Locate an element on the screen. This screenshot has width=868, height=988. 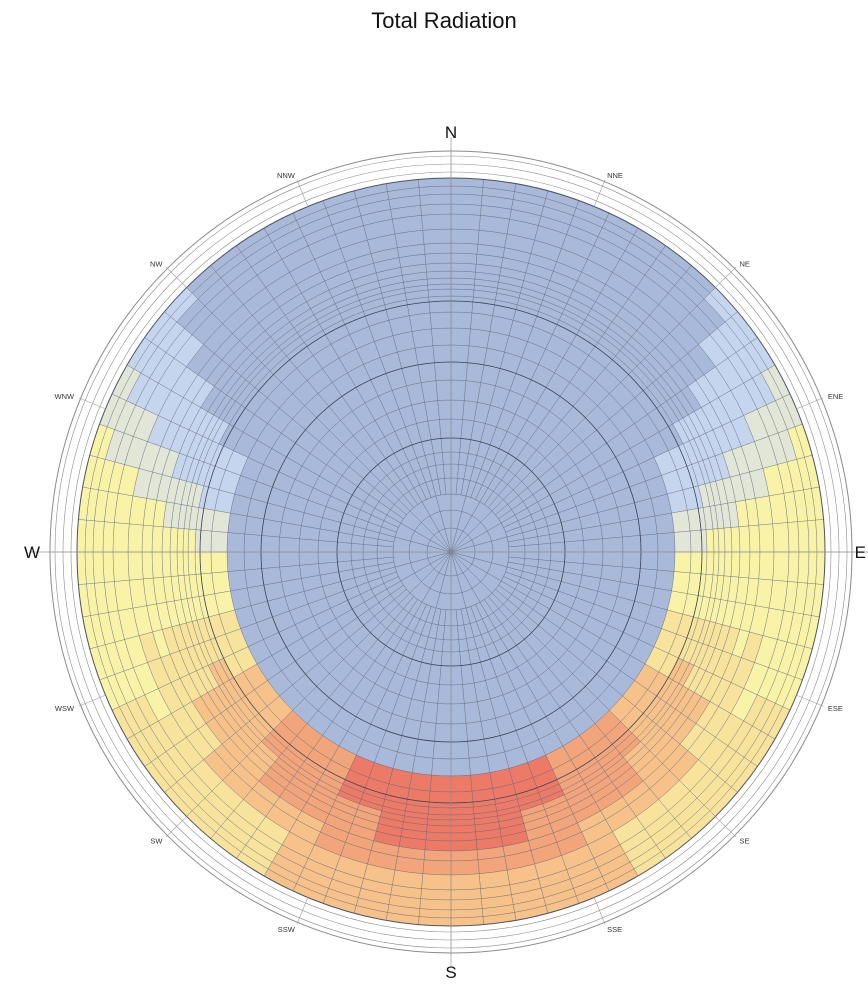
direction-label-nnw: NNW is located at coordinates (286, 175).